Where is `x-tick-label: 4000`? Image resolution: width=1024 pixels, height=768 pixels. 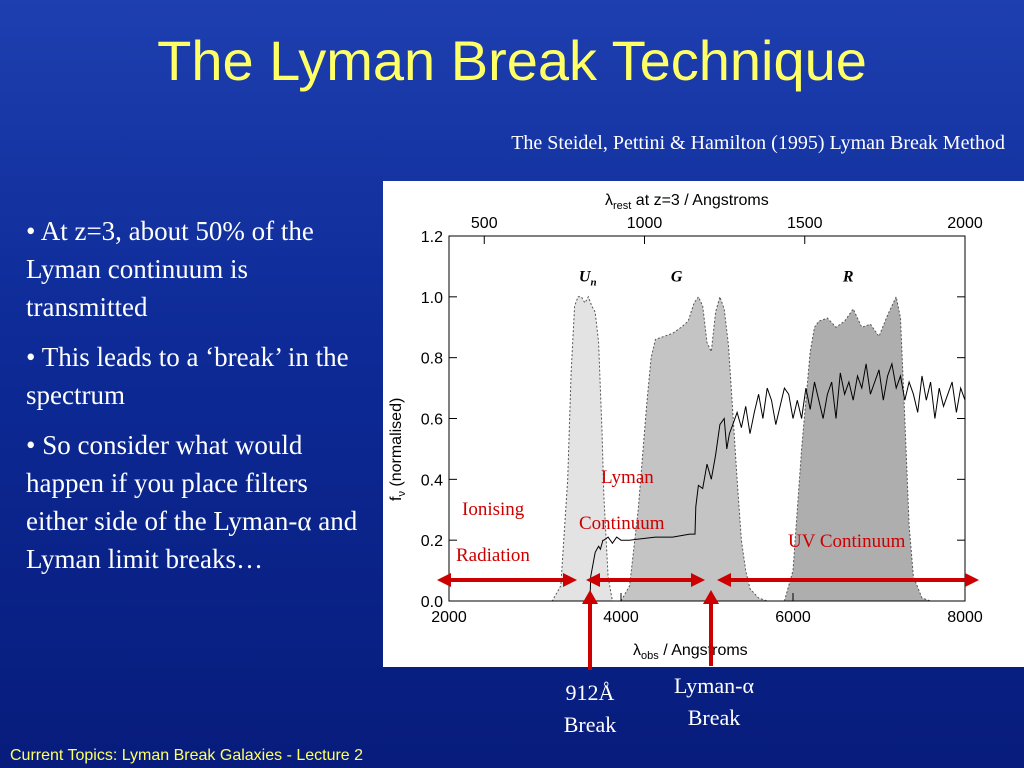 x-tick-label: 4000 is located at coordinates (621, 617).